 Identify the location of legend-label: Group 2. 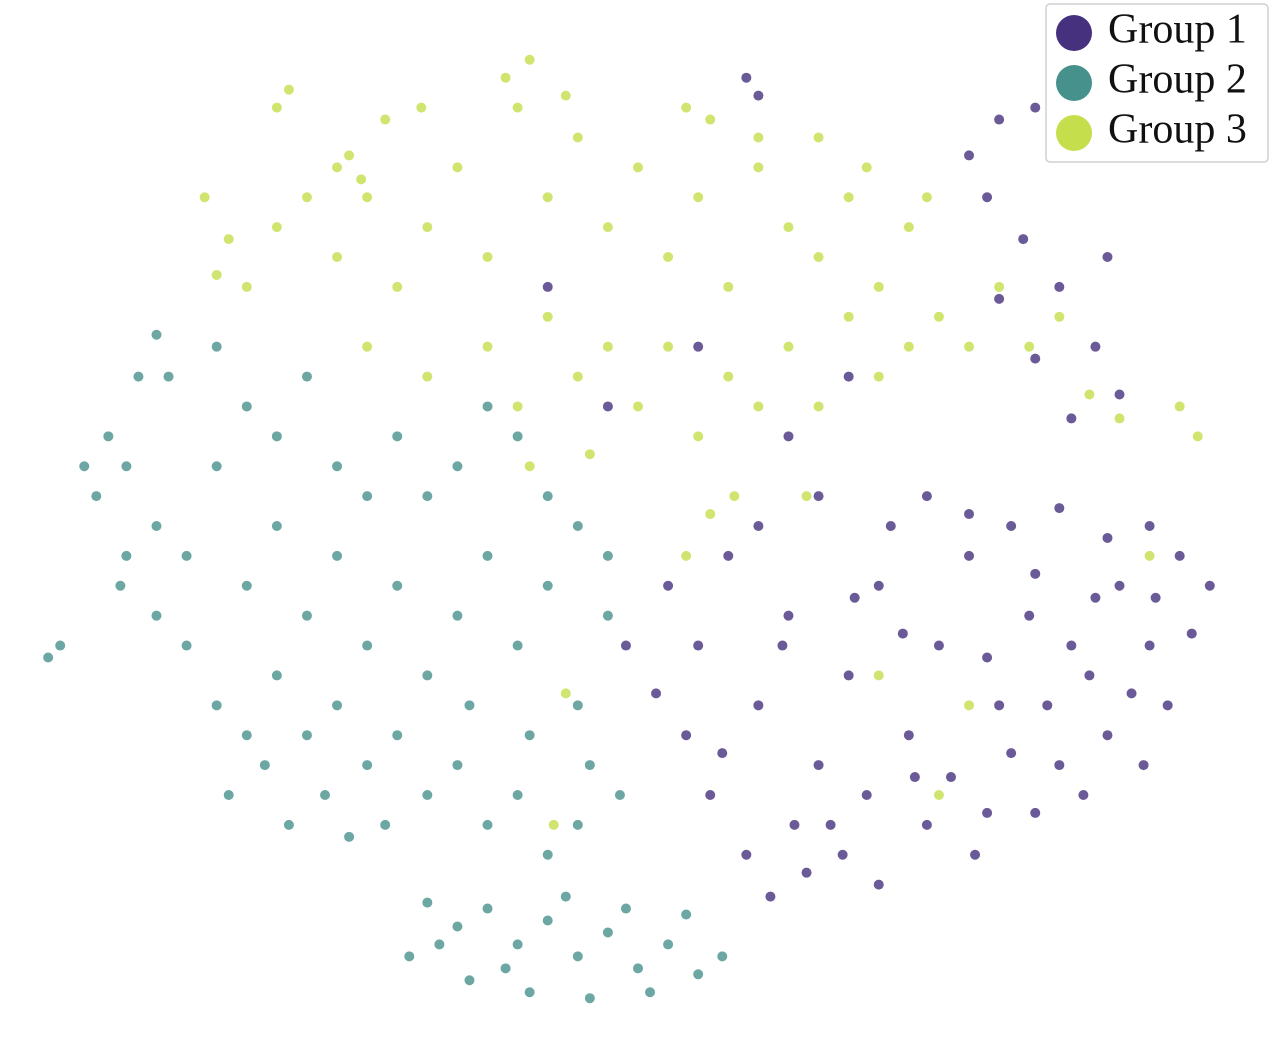
(1177, 80).